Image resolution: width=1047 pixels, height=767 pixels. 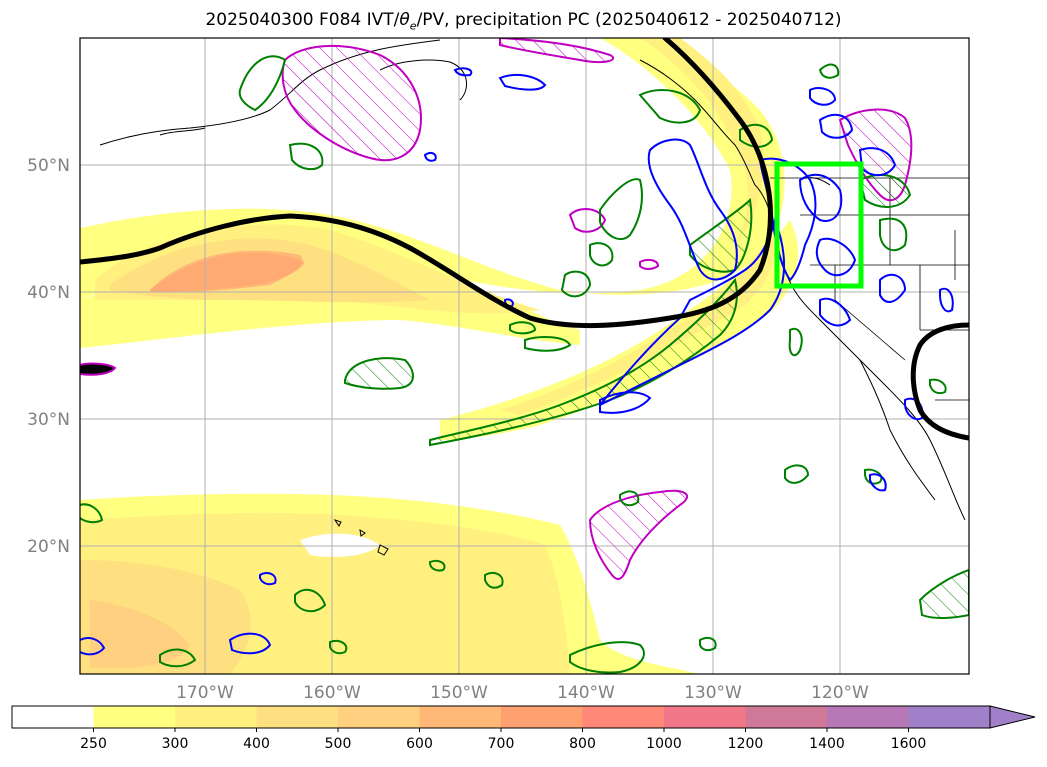 I want to click on lon-label-170w: 170°W, so click(x=205, y=693).